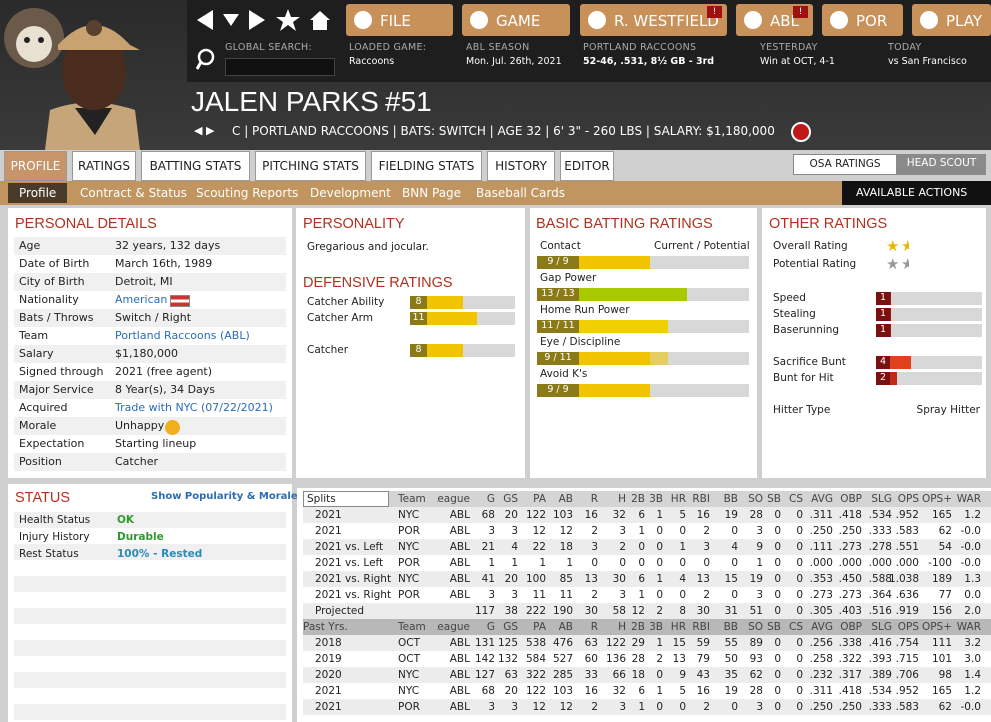  Describe the element at coordinates (862, 20) in the screenshot. I see `nav-button: POR` at that location.